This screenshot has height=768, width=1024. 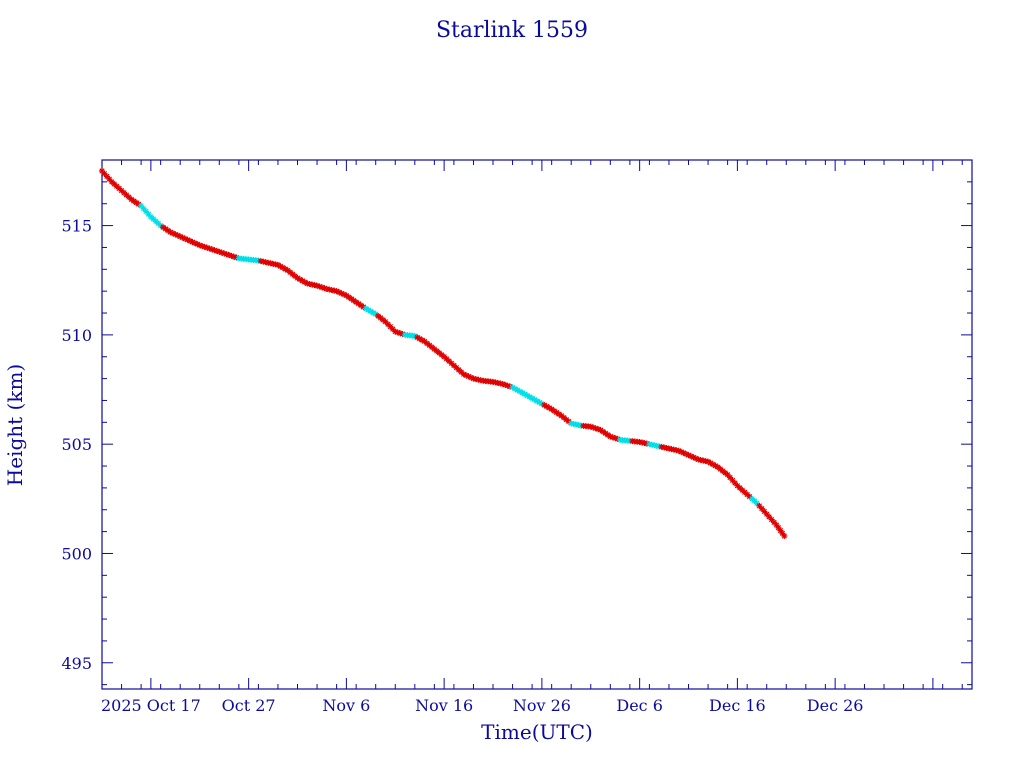 I want to click on chart-title: Starlink 1559, so click(x=512, y=30).